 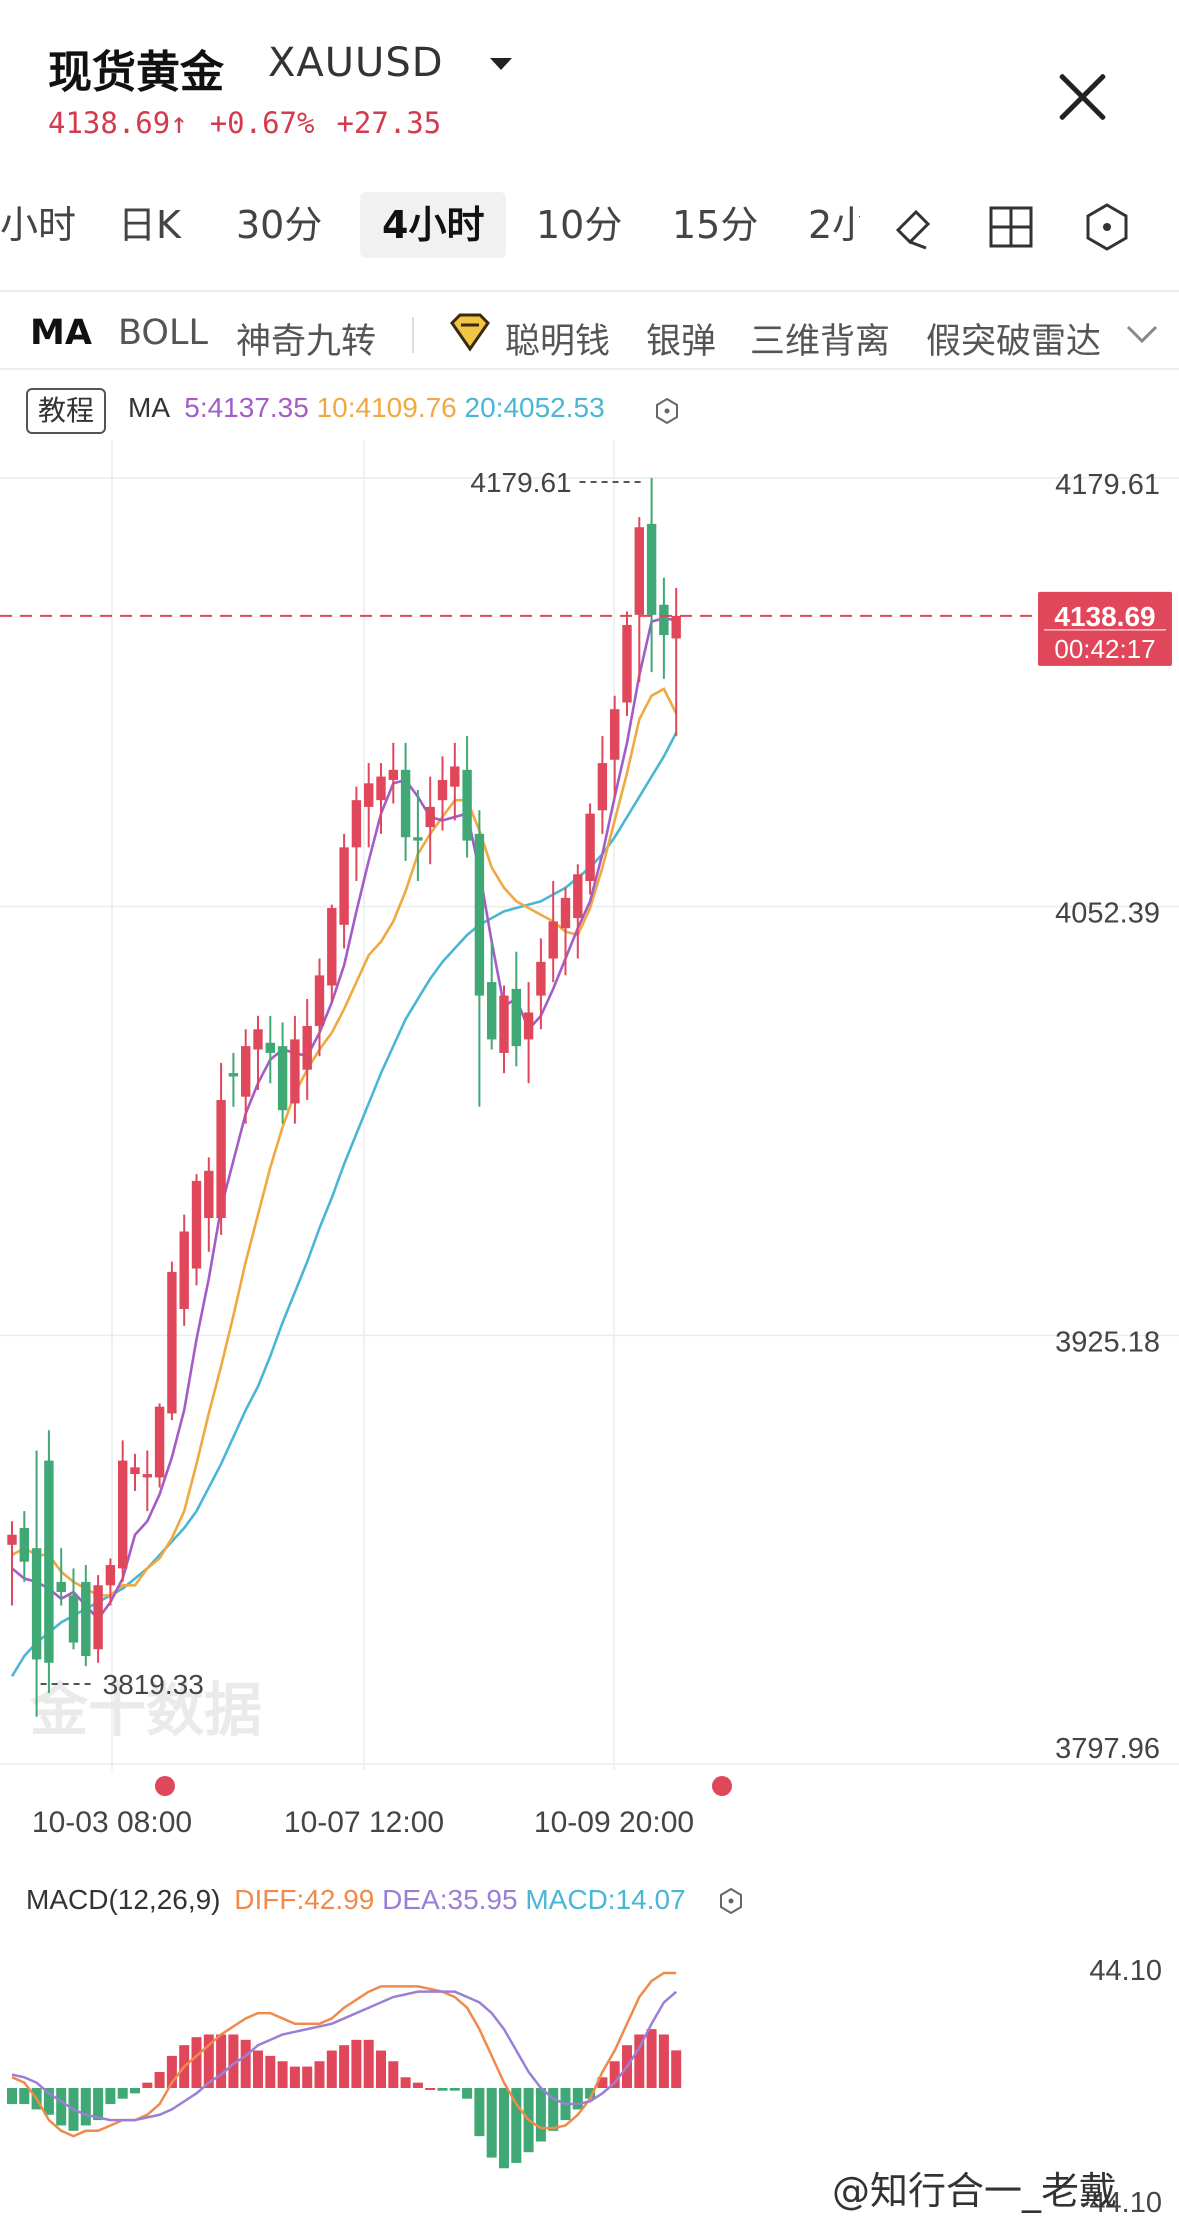 I want to click on tab-day: 日K, so click(x=149, y=225).